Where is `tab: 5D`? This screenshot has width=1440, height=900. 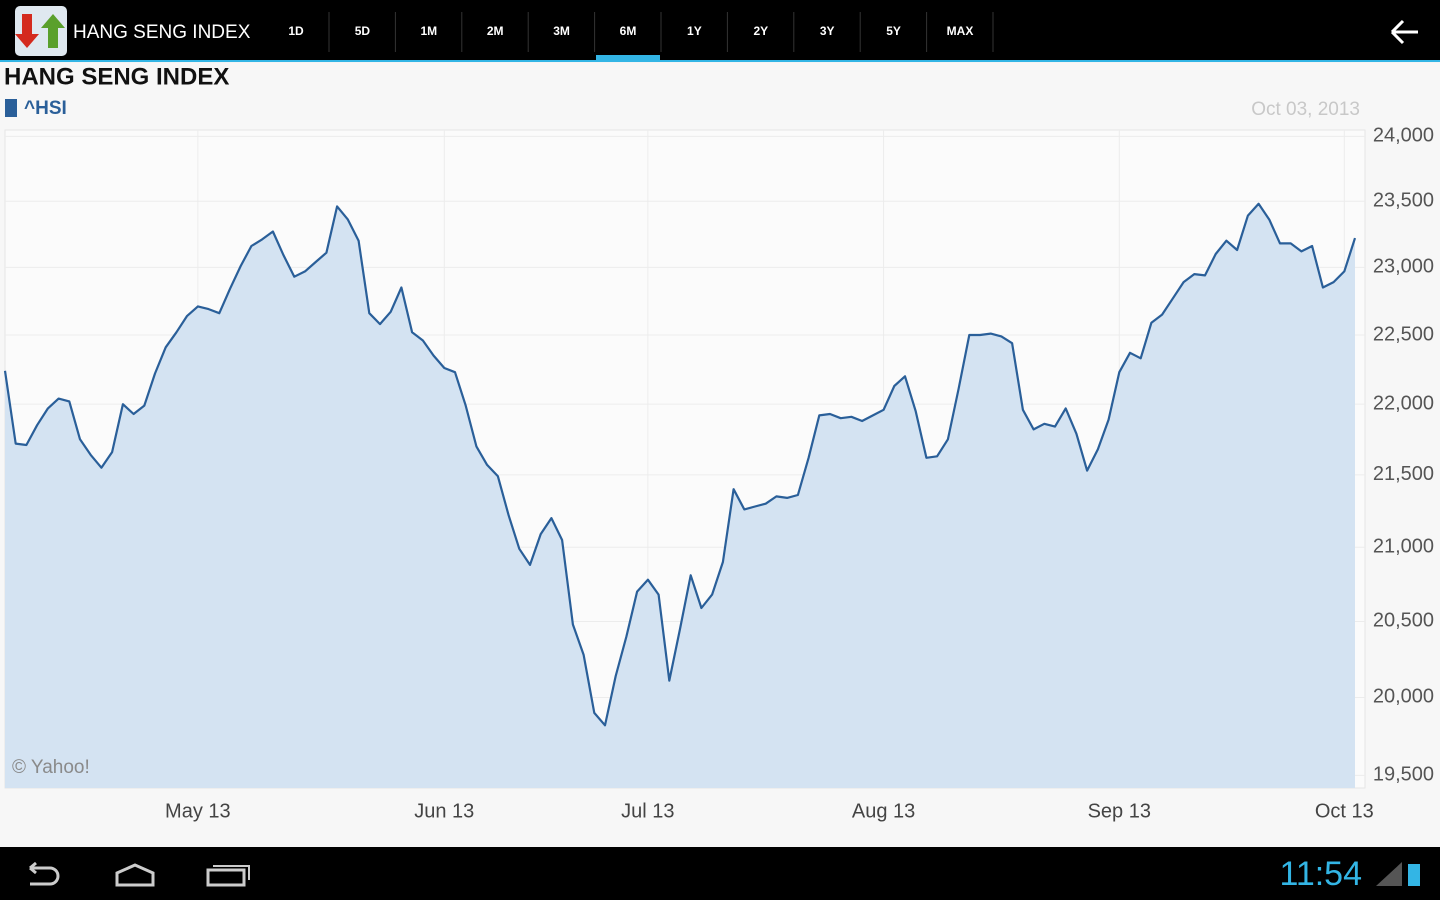
tab: 5D is located at coordinates (375, 32).